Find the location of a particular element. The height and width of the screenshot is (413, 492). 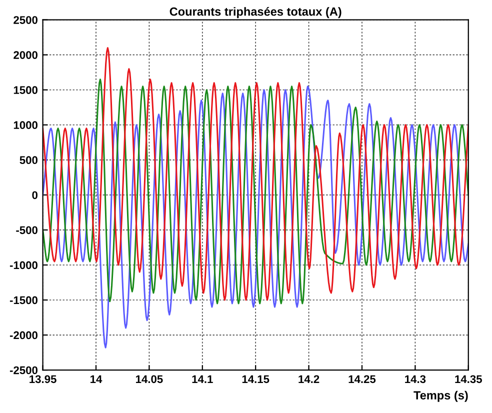

y-tick-label: 2500 is located at coordinates (26, 20).